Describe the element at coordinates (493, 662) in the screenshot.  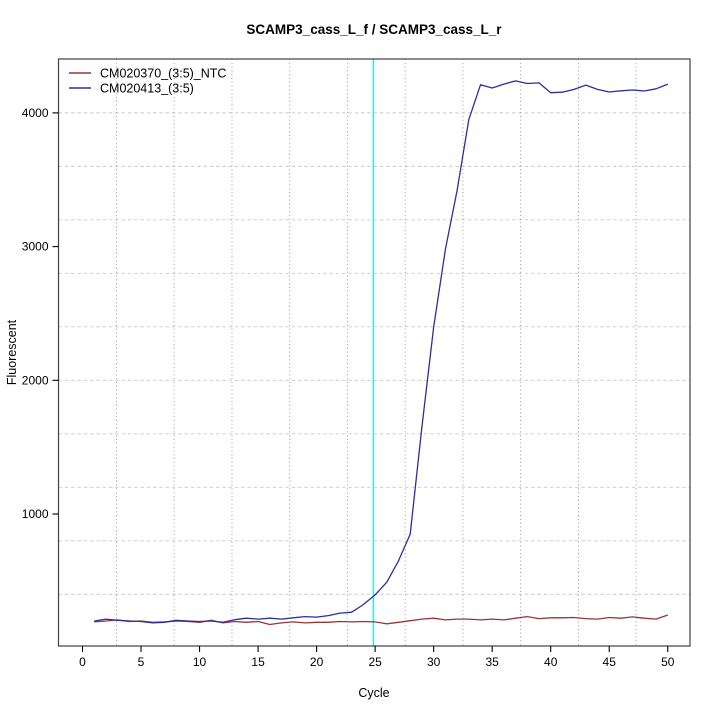
I see `x-tick-label: 35` at that location.